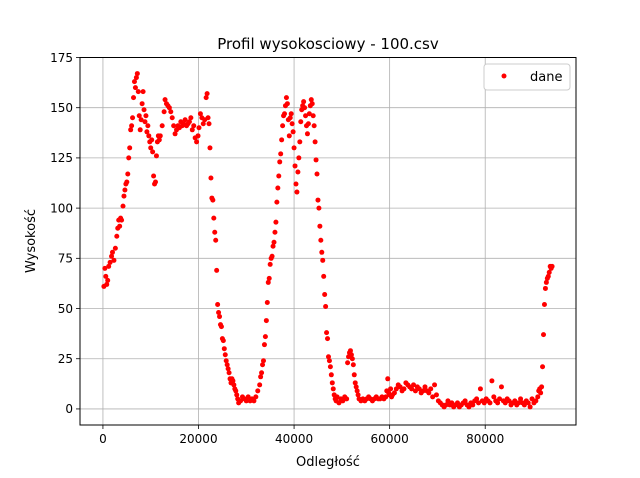  I want to click on x-axis-ticks: 0 20000 40000 60000 80000, so click(301, 435).